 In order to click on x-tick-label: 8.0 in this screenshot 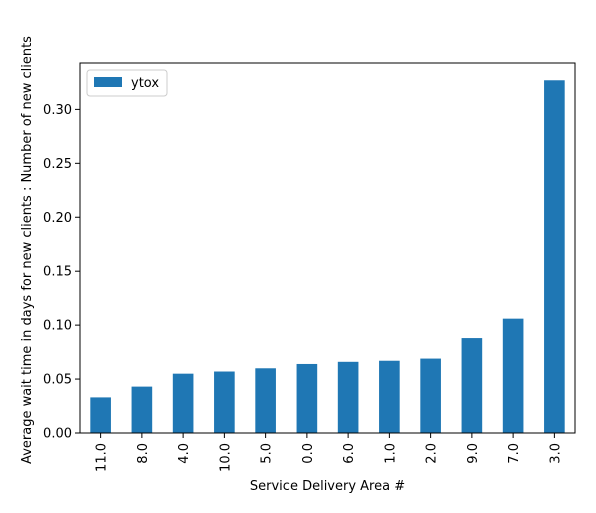, I will do `click(143, 453)`.